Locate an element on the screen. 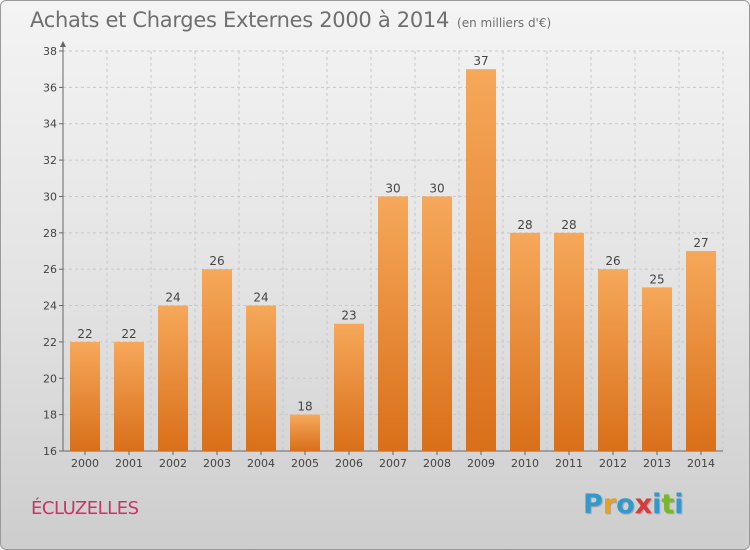 The height and width of the screenshot is (550, 750). x-tick-label: 2007 is located at coordinates (393, 463).